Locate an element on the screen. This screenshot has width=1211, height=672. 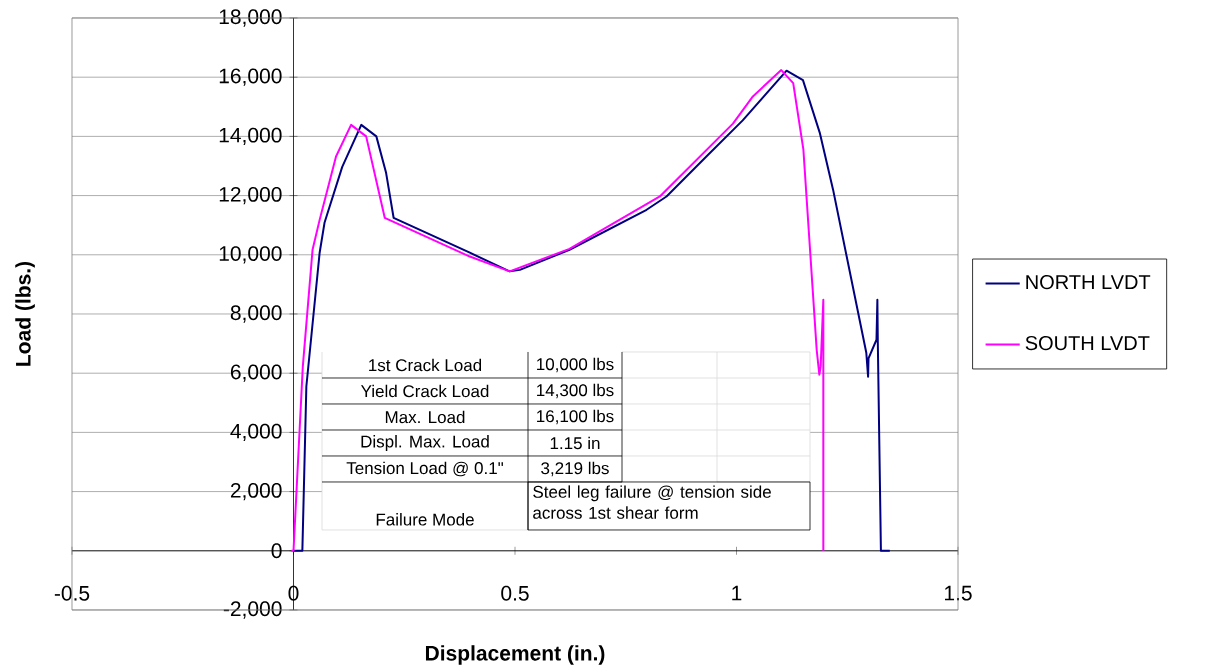
legend-label: SOUTH LVDT is located at coordinates (1087, 343).